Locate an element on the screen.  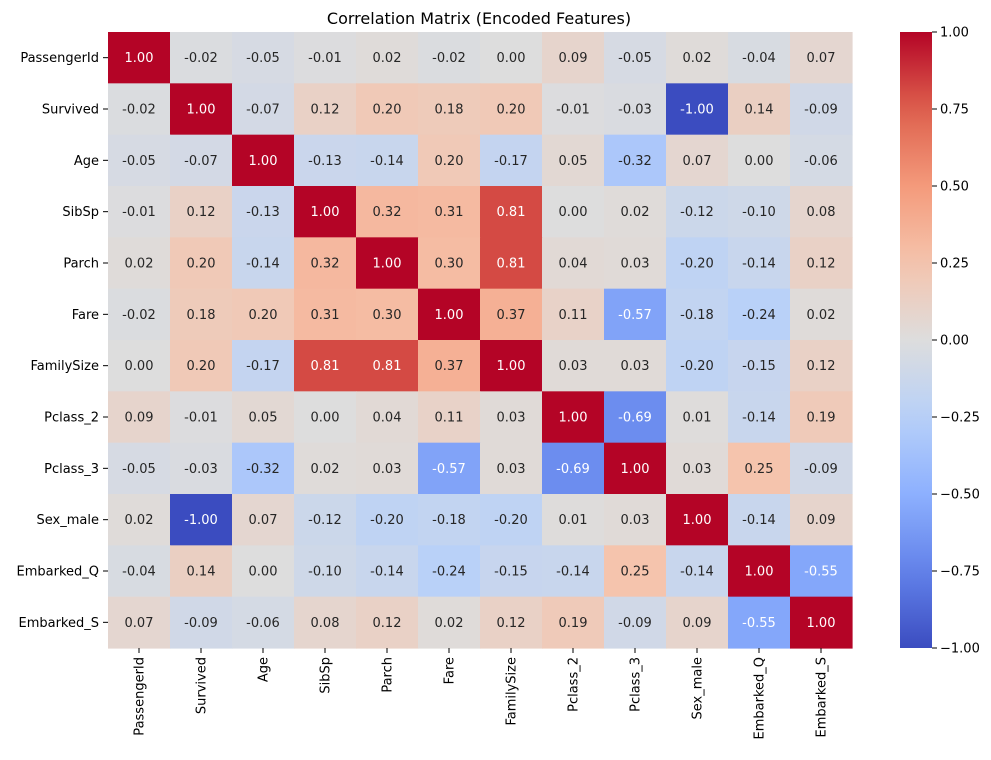
cell-value-label: -0.57 is located at coordinates (449, 469).